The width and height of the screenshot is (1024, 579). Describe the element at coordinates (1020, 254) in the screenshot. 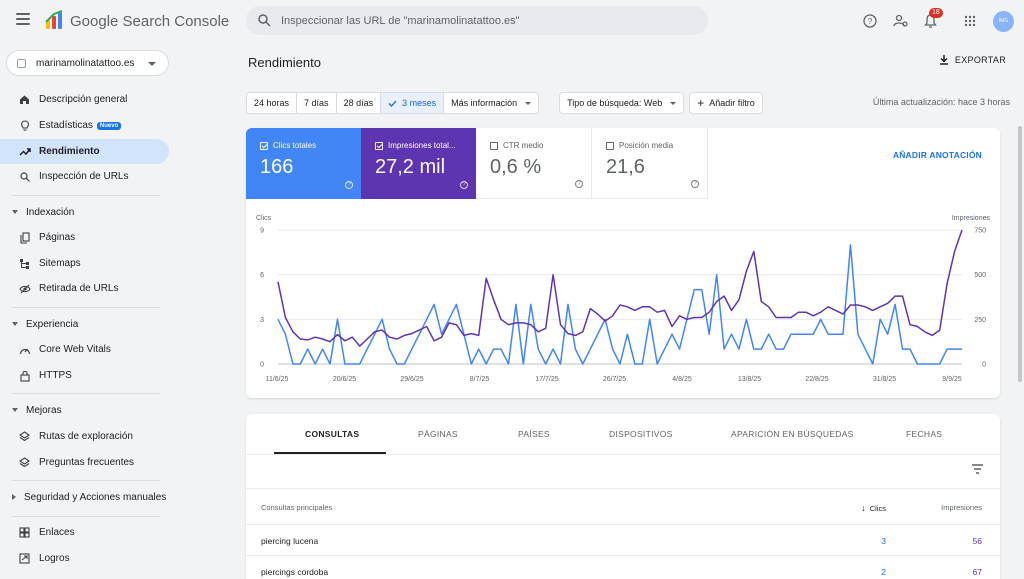

I see `page-scrollbar` at that location.